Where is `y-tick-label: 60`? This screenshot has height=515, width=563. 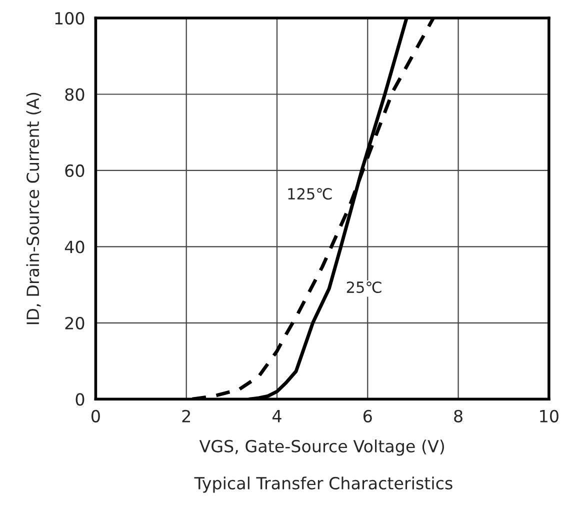 y-tick-label: 60 is located at coordinates (74, 171).